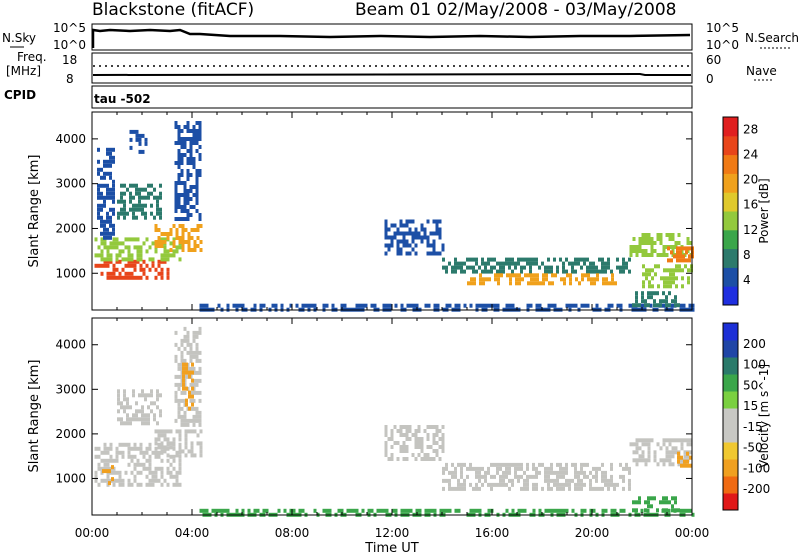 The width and height of the screenshot is (800, 554). I want to click on velocity-colorbar-swatch, so click(730, 349).